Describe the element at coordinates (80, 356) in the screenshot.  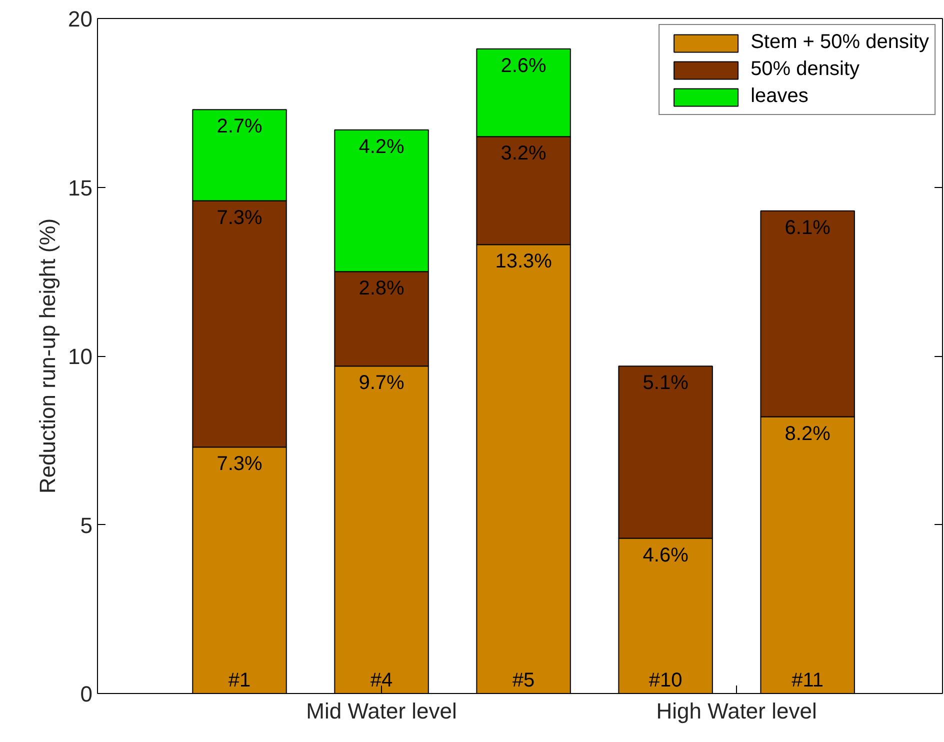
I see `y-tick-label: 10` at that location.